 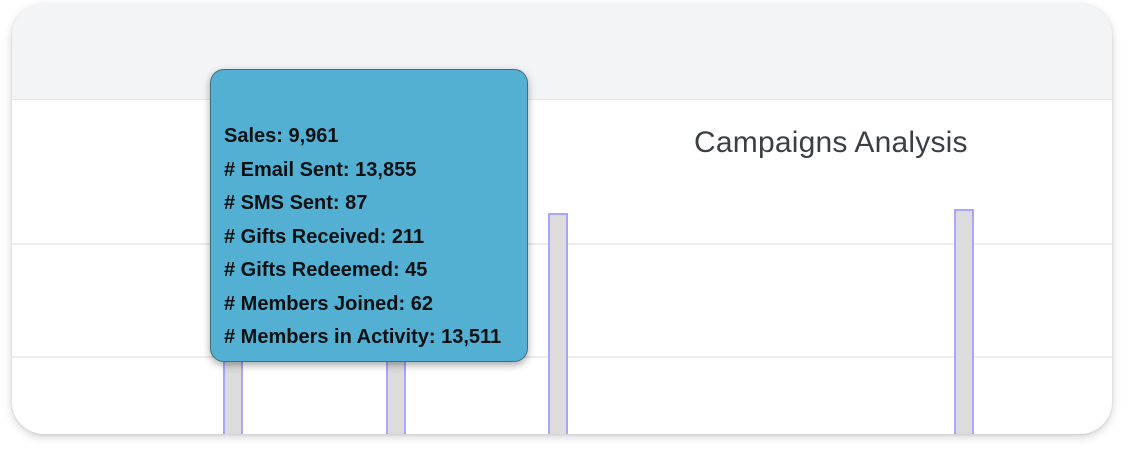 What do you see at coordinates (363, 337) in the screenshot?
I see `tooltip-members-in-activity: # Members in Activity: 13,511` at bounding box center [363, 337].